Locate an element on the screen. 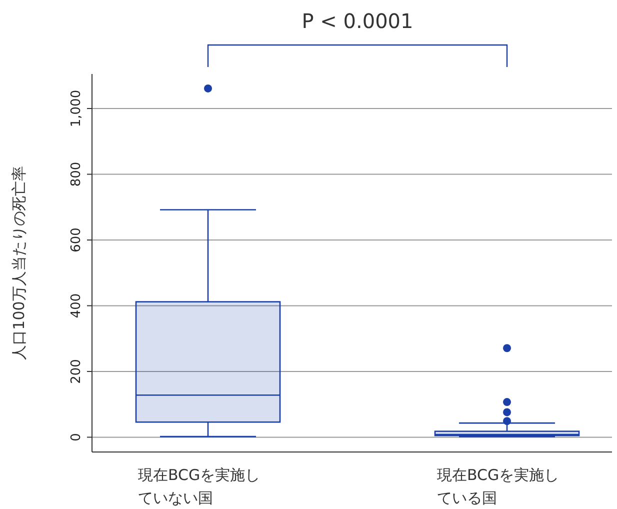 This screenshot has width=617, height=509. text: P < 0.0001 is located at coordinates (358, 21).